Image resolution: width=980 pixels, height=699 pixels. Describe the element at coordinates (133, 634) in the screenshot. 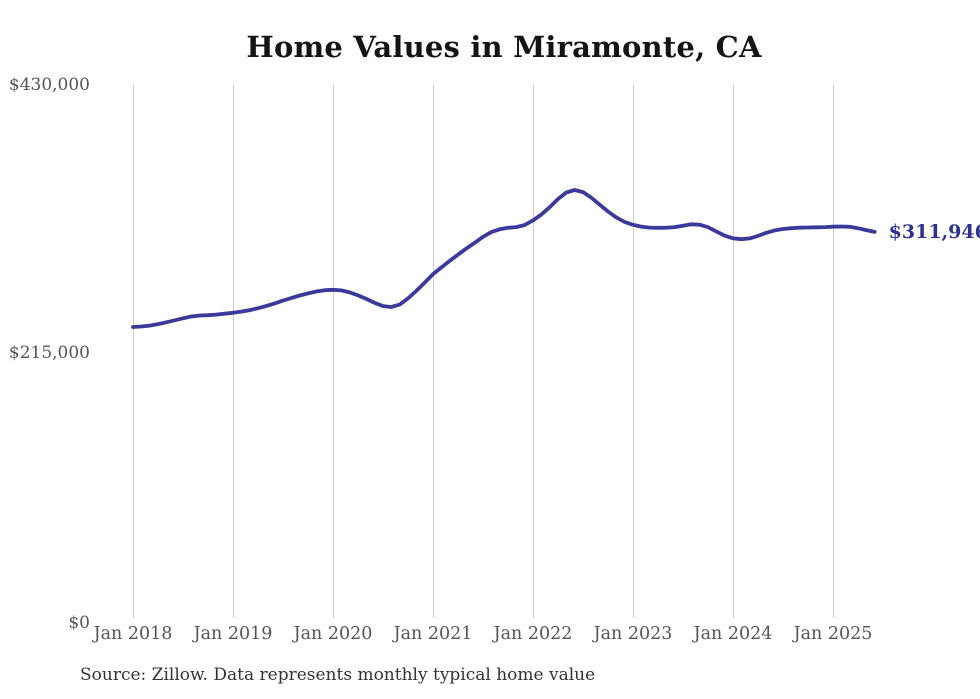

I see `x-tick-jan-2018: Jan 2018` at that location.